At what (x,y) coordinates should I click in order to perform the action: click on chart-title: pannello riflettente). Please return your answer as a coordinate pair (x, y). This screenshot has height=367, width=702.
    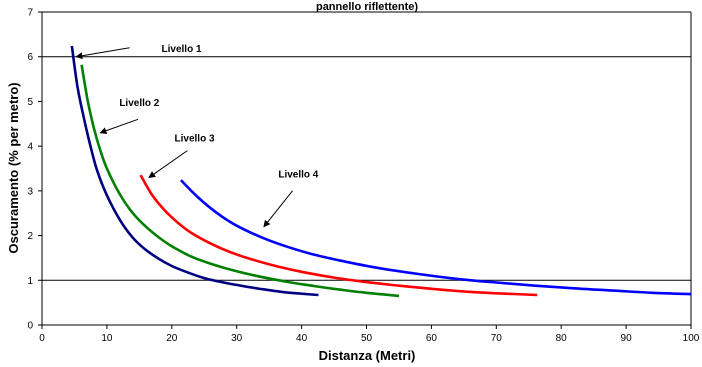
    Looking at the image, I should click on (367, 7).